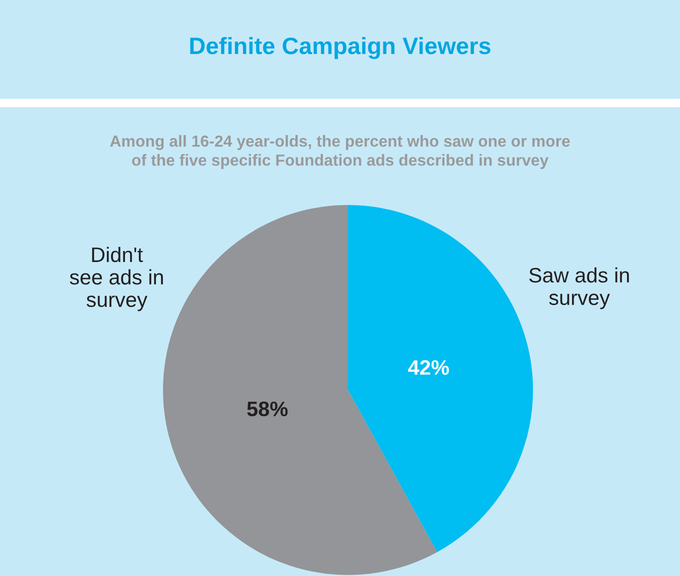 Image resolution: width=680 pixels, height=576 pixels. I want to click on slice-label: Didn't see ads in survey, so click(116, 279).